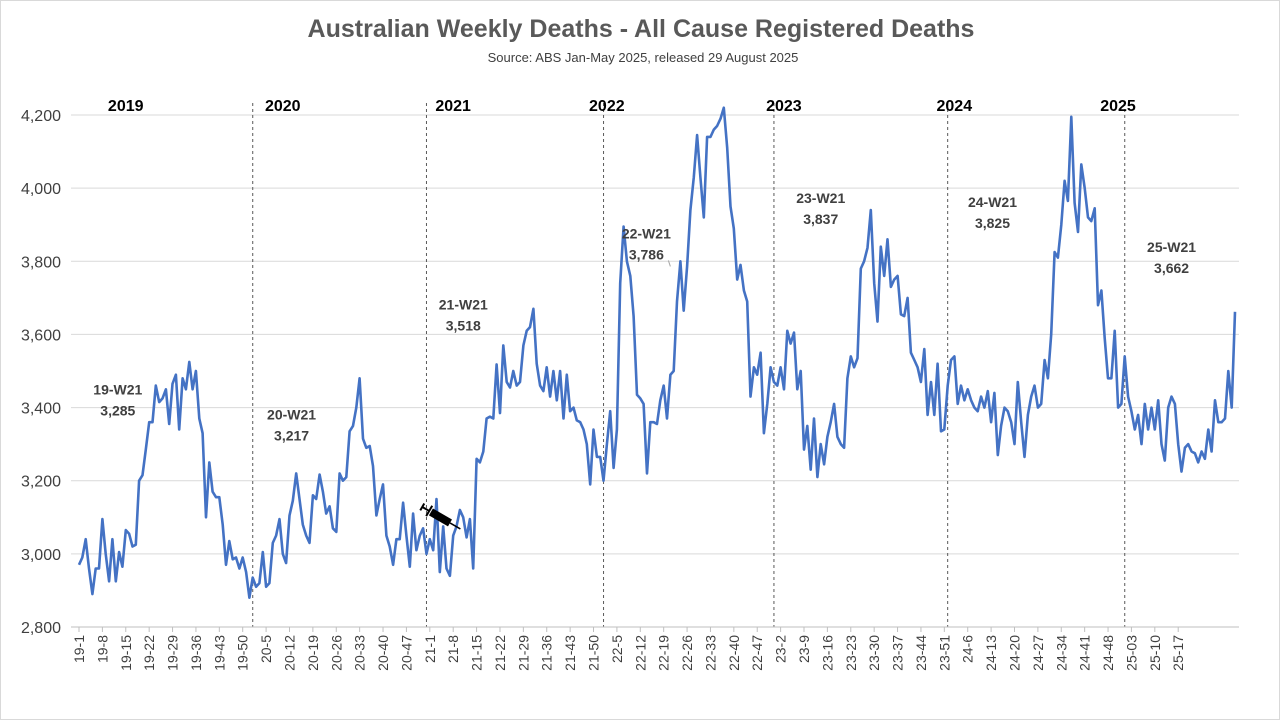 This screenshot has width=1280, height=724. Describe the element at coordinates (523, 653) in the screenshot. I see `x-tick-label: 21-29` at that location.